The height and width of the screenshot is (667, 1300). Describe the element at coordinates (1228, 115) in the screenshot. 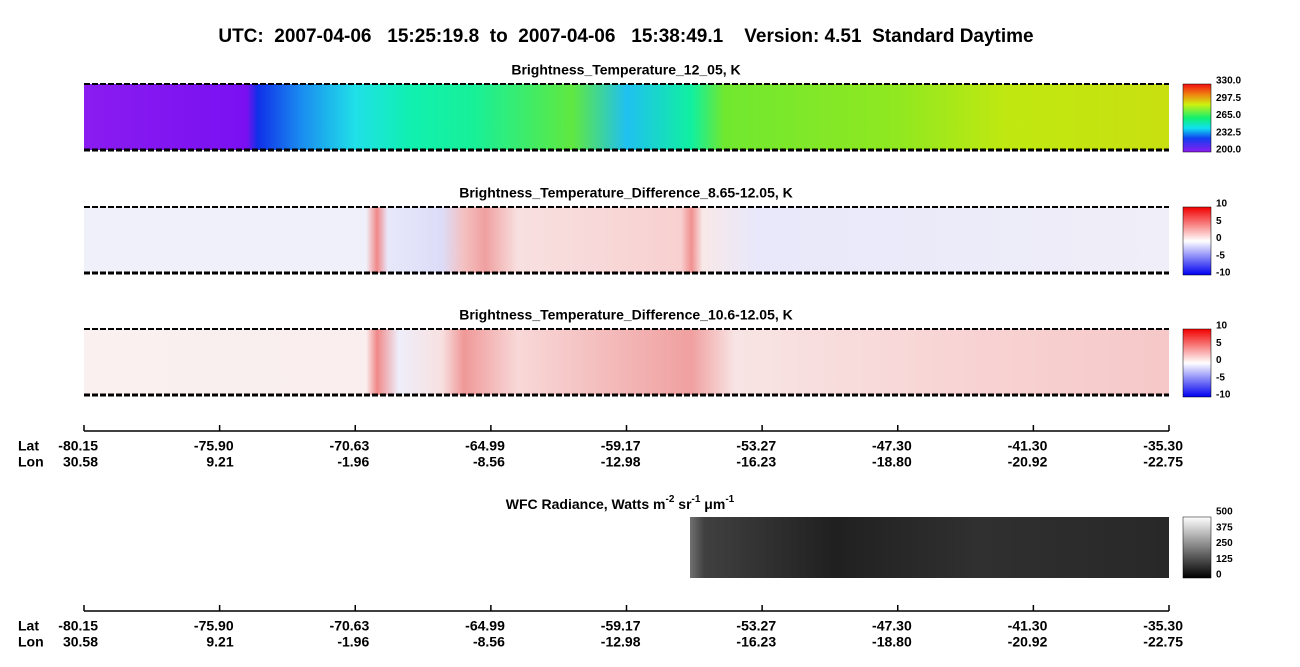

I see `colorbar-label: 265.0` at that location.